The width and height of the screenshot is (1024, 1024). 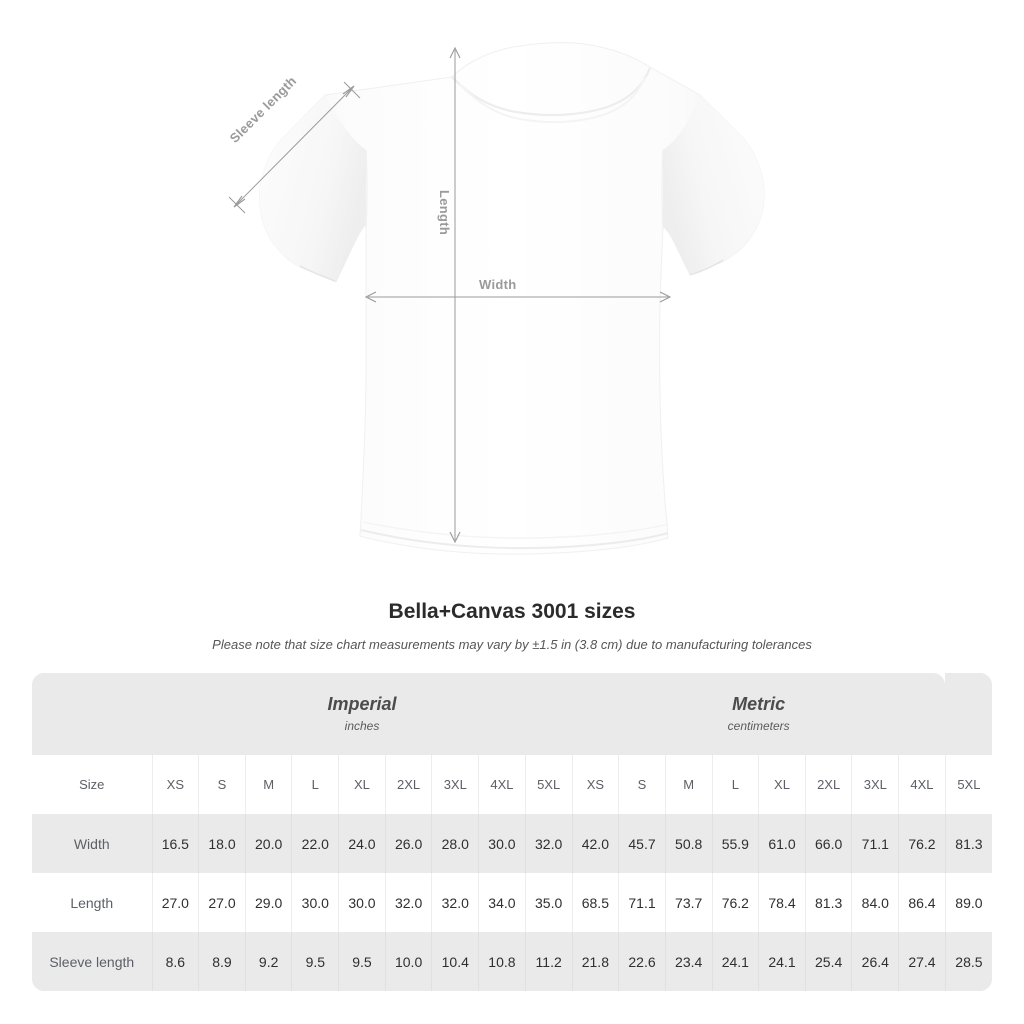 What do you see at coordinates (92, 902) in the screenshot?
I see `measurement-label: Length` at bounding box center [92, 902].